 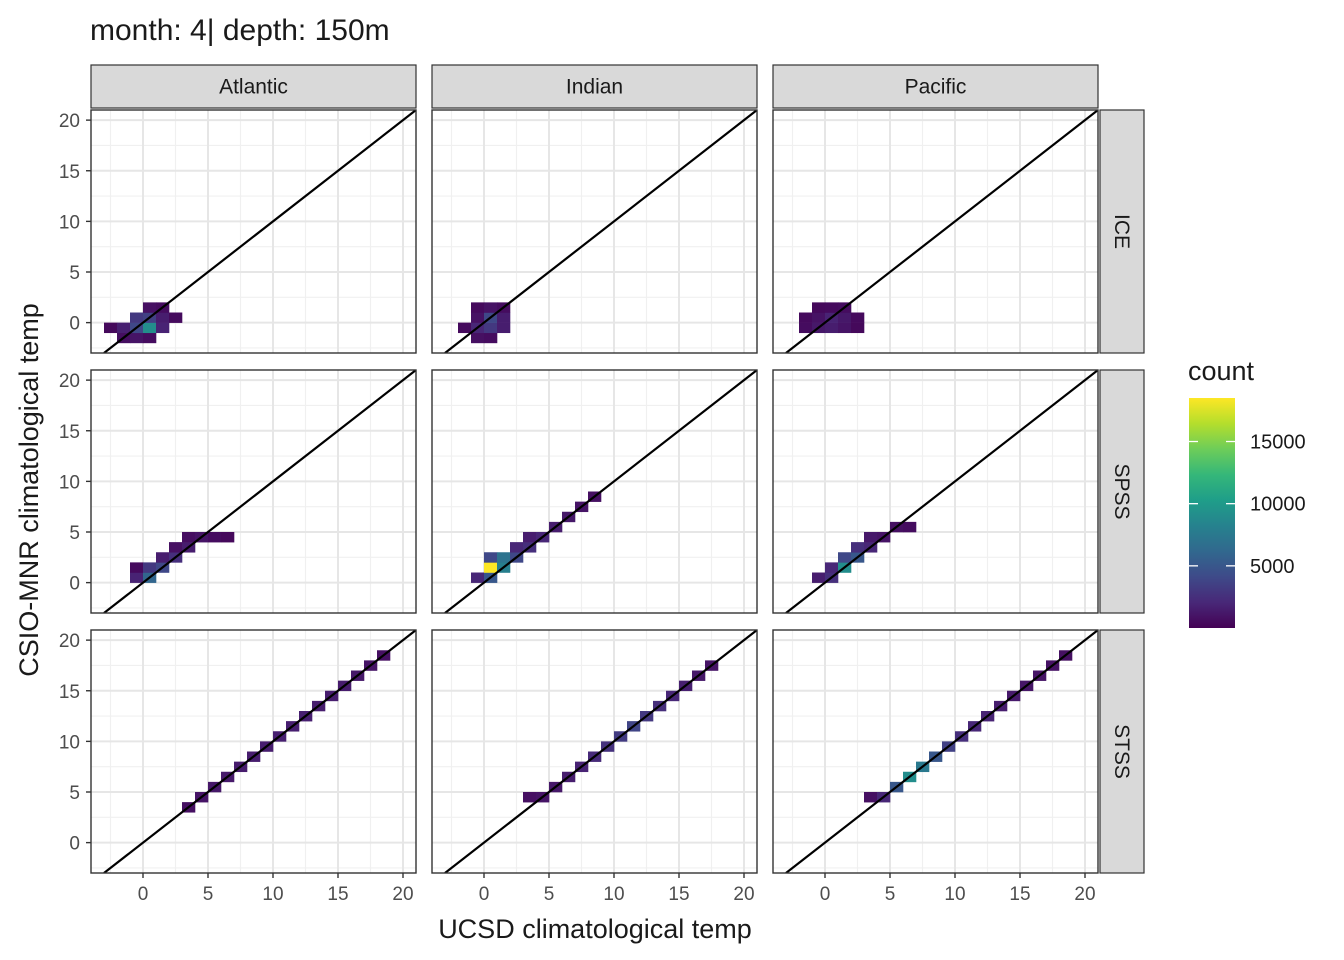 I want to click on chart-title: month: 4| depth: 150m, so click(x=240, y=30).